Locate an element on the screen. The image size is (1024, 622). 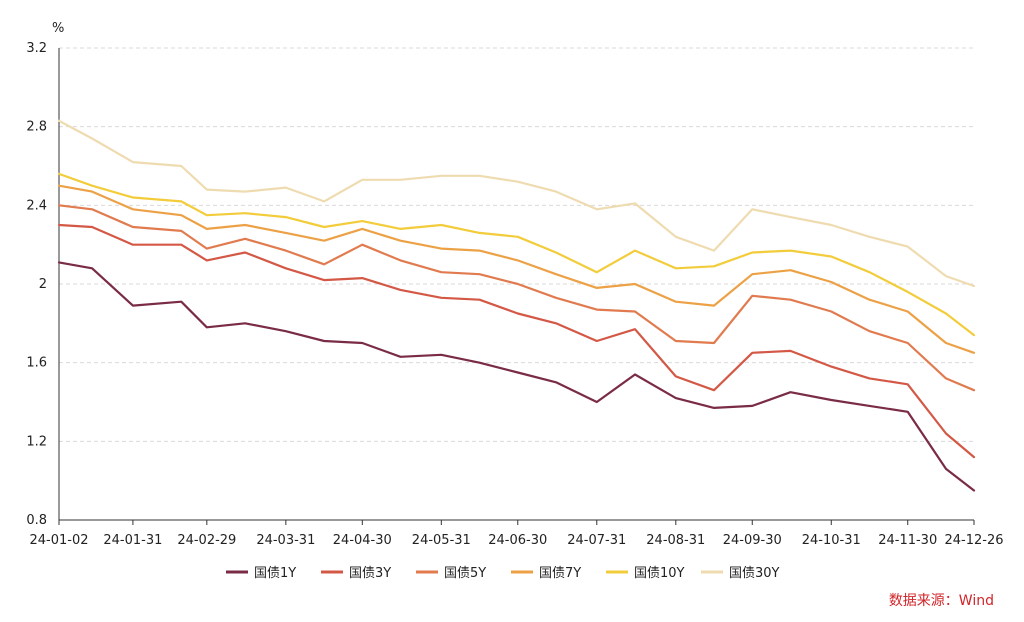
x-tick-label: 24-09-30 is located at coordinates (752, 540).